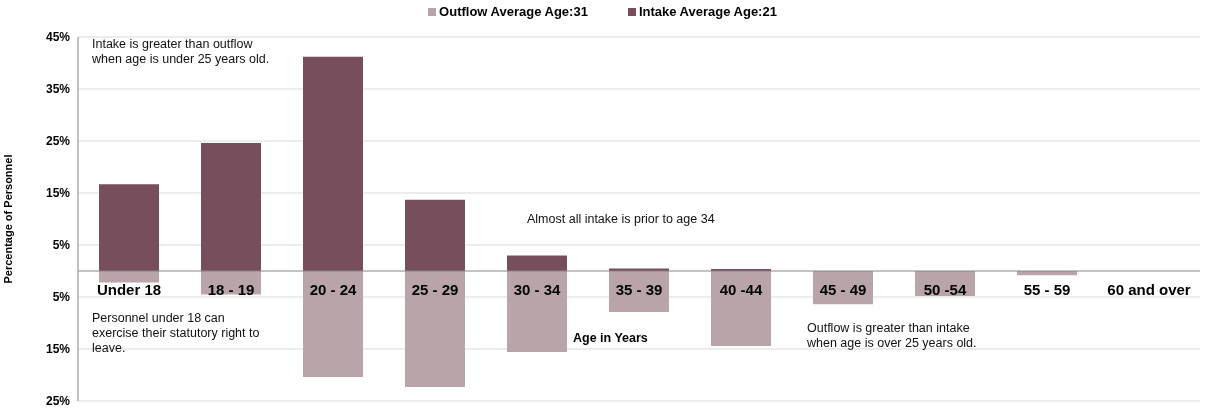 Image resolution: width=1205 pixels, height=410 pixels. What do you see at coordinates (843, 289) in the screenshot?
I see `x-tick-label: 45 - 49` at bounding box center [843, 289].